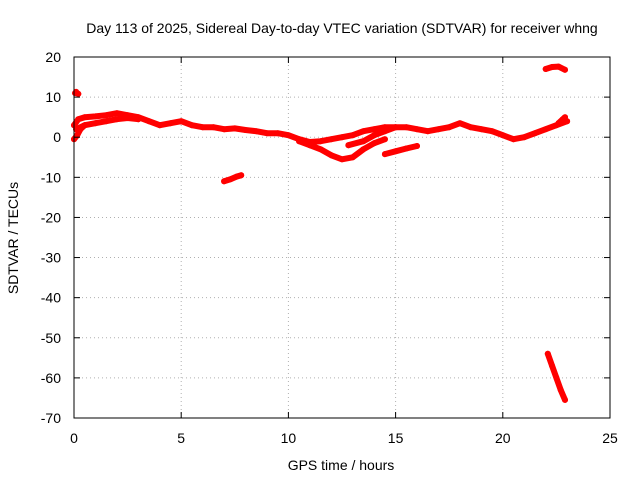 This screenshot has width=640, height=480. I want to click on series-low-dip, so click(342, 149).